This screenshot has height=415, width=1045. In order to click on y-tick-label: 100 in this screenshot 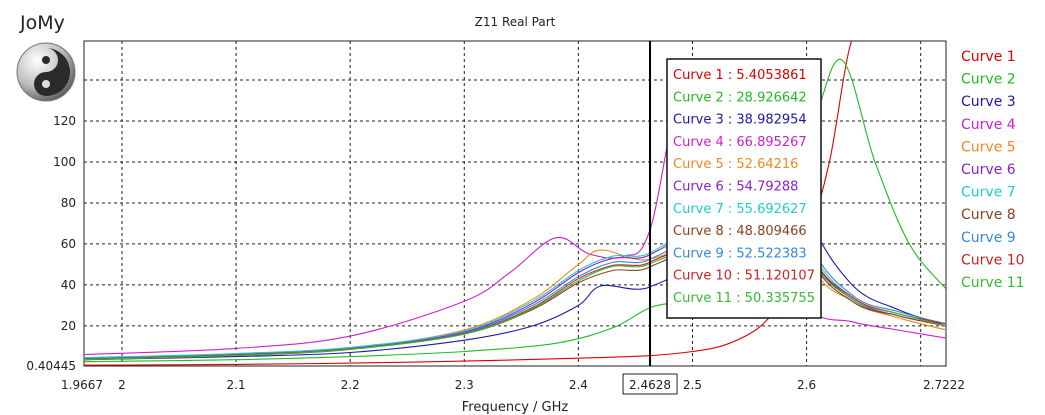, I will do `click(64, 162)`.